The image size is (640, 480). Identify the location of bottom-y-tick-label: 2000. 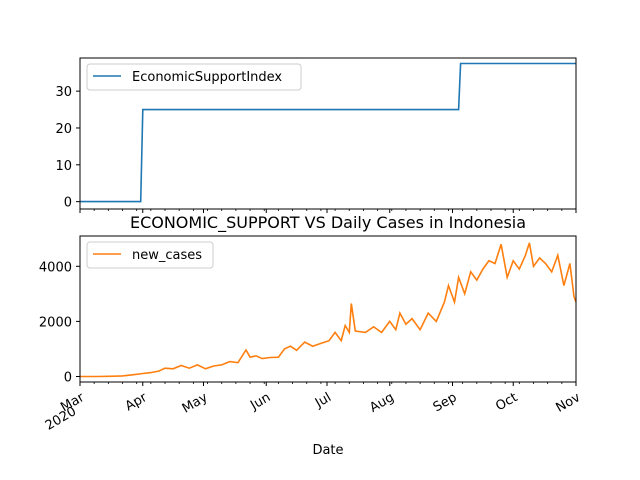
(55, 322).